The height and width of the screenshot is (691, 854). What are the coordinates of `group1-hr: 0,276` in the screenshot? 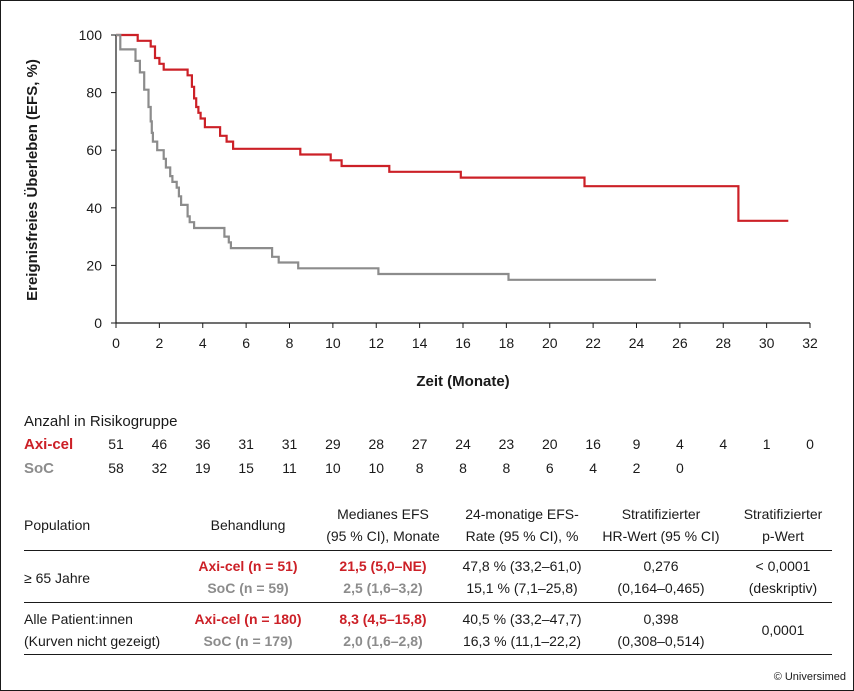 It's located at (661, 566).